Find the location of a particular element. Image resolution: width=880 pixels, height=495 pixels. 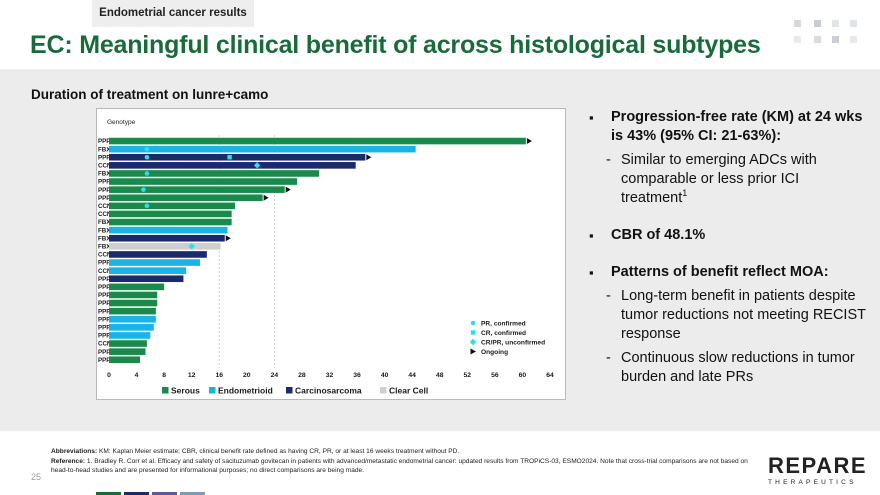

x-tick-label: 56 is located at coordinates (495, 375).